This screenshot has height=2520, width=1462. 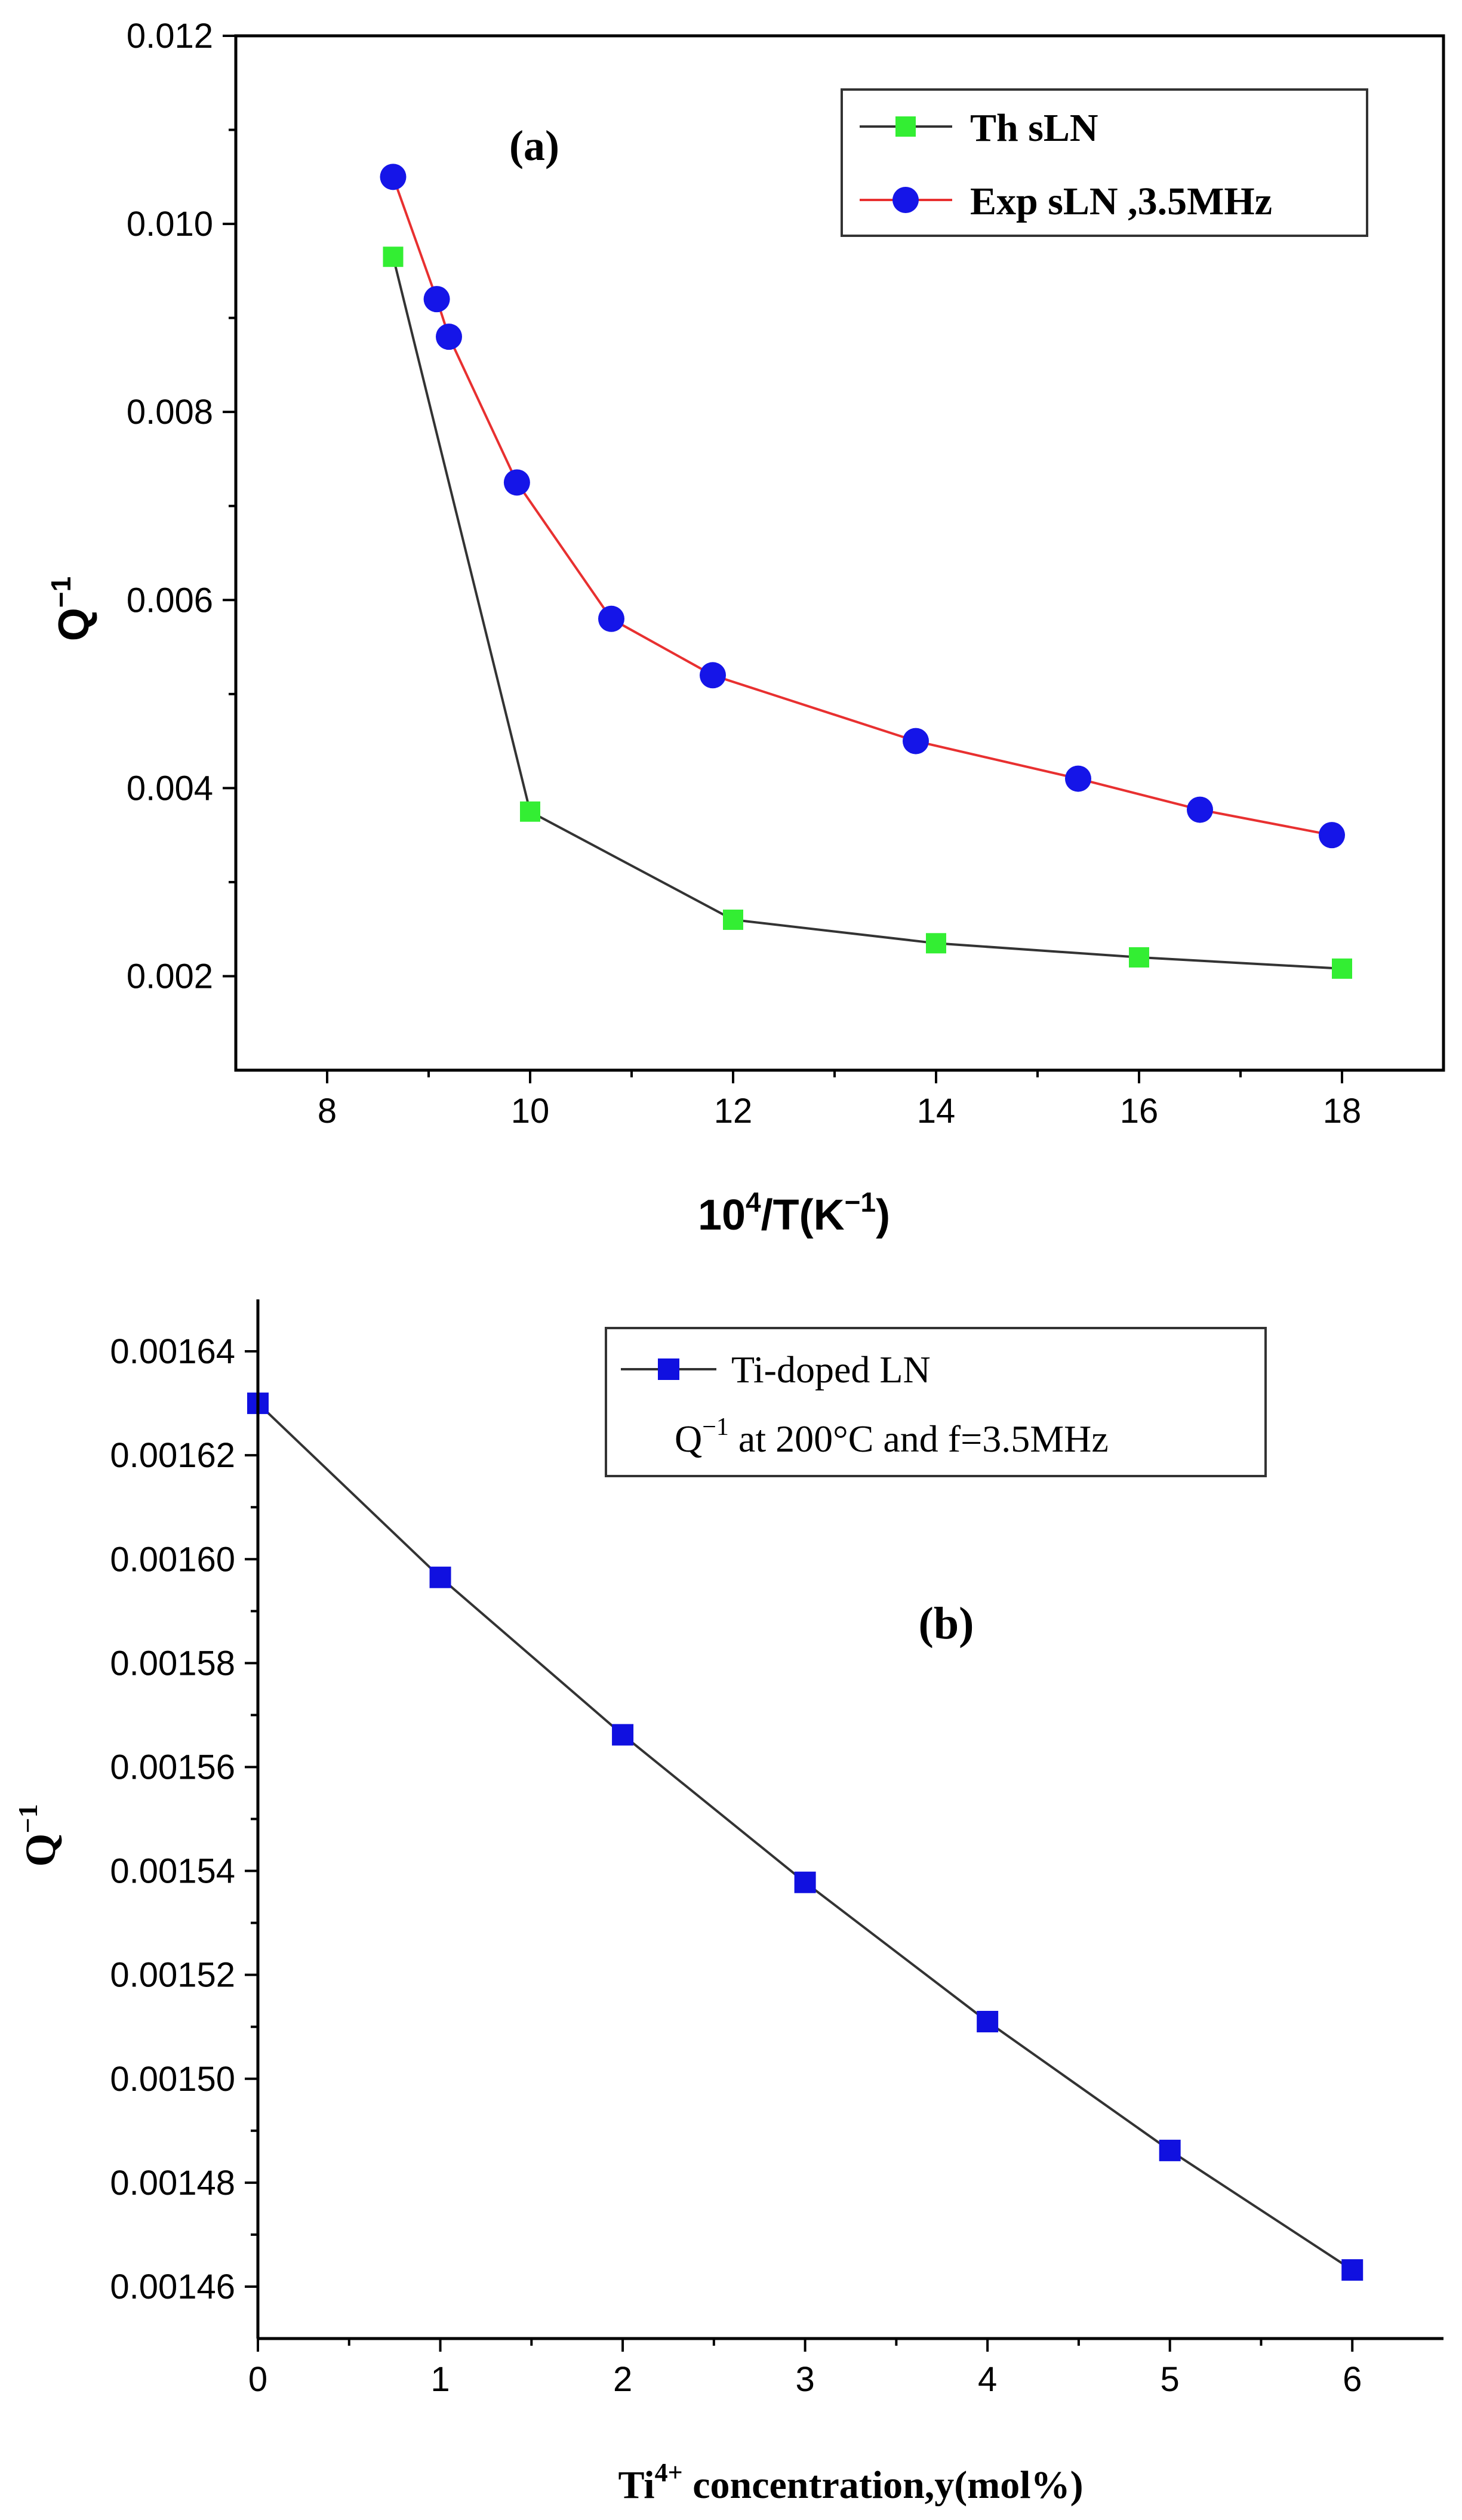 I want to click on chart-b-y-tick-label: 0.00162, so click(x=173, y=1455).